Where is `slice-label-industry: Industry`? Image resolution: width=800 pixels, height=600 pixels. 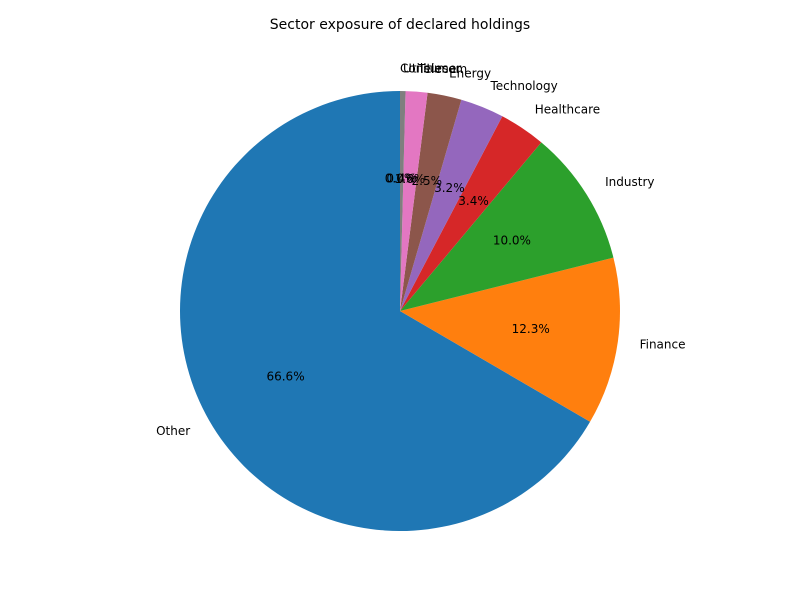
slice-label-industry: Industry is located at coordinates (629, 182).